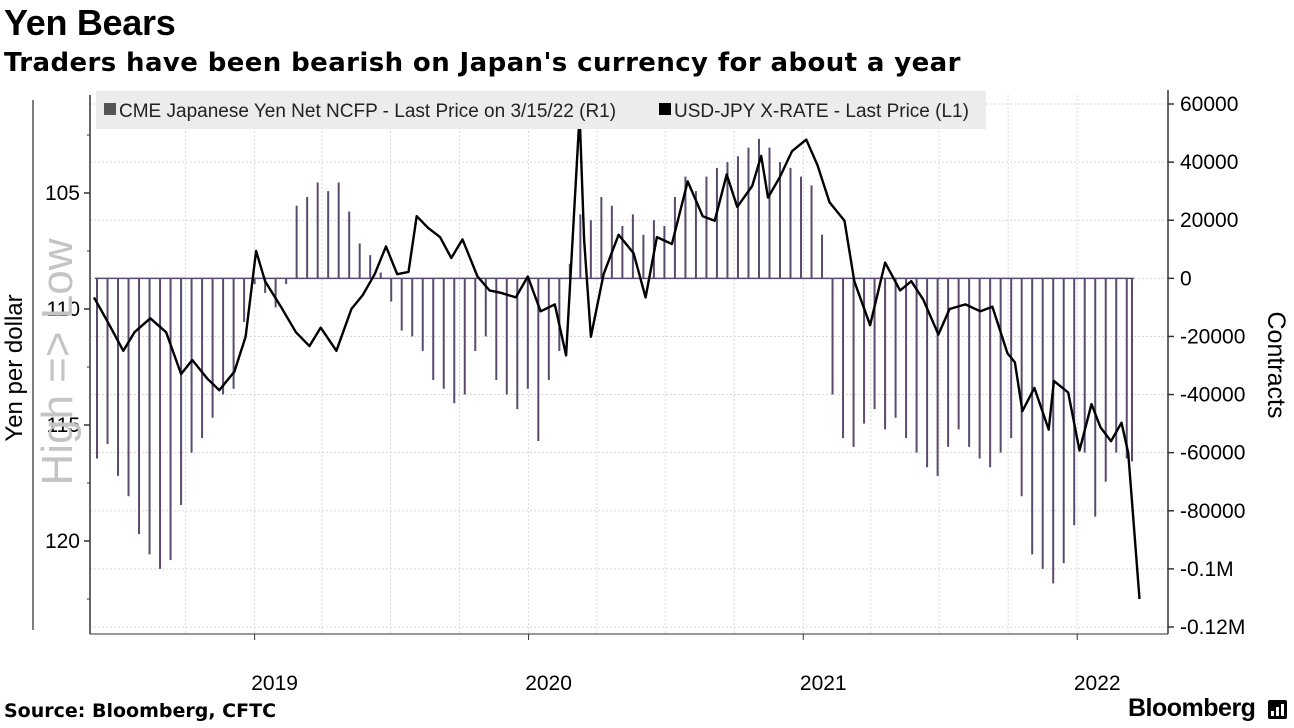 Image resolution: width=1294 pixels, height=728 pixels. I want to click on left-tick-label: 105, so click(62, 193).